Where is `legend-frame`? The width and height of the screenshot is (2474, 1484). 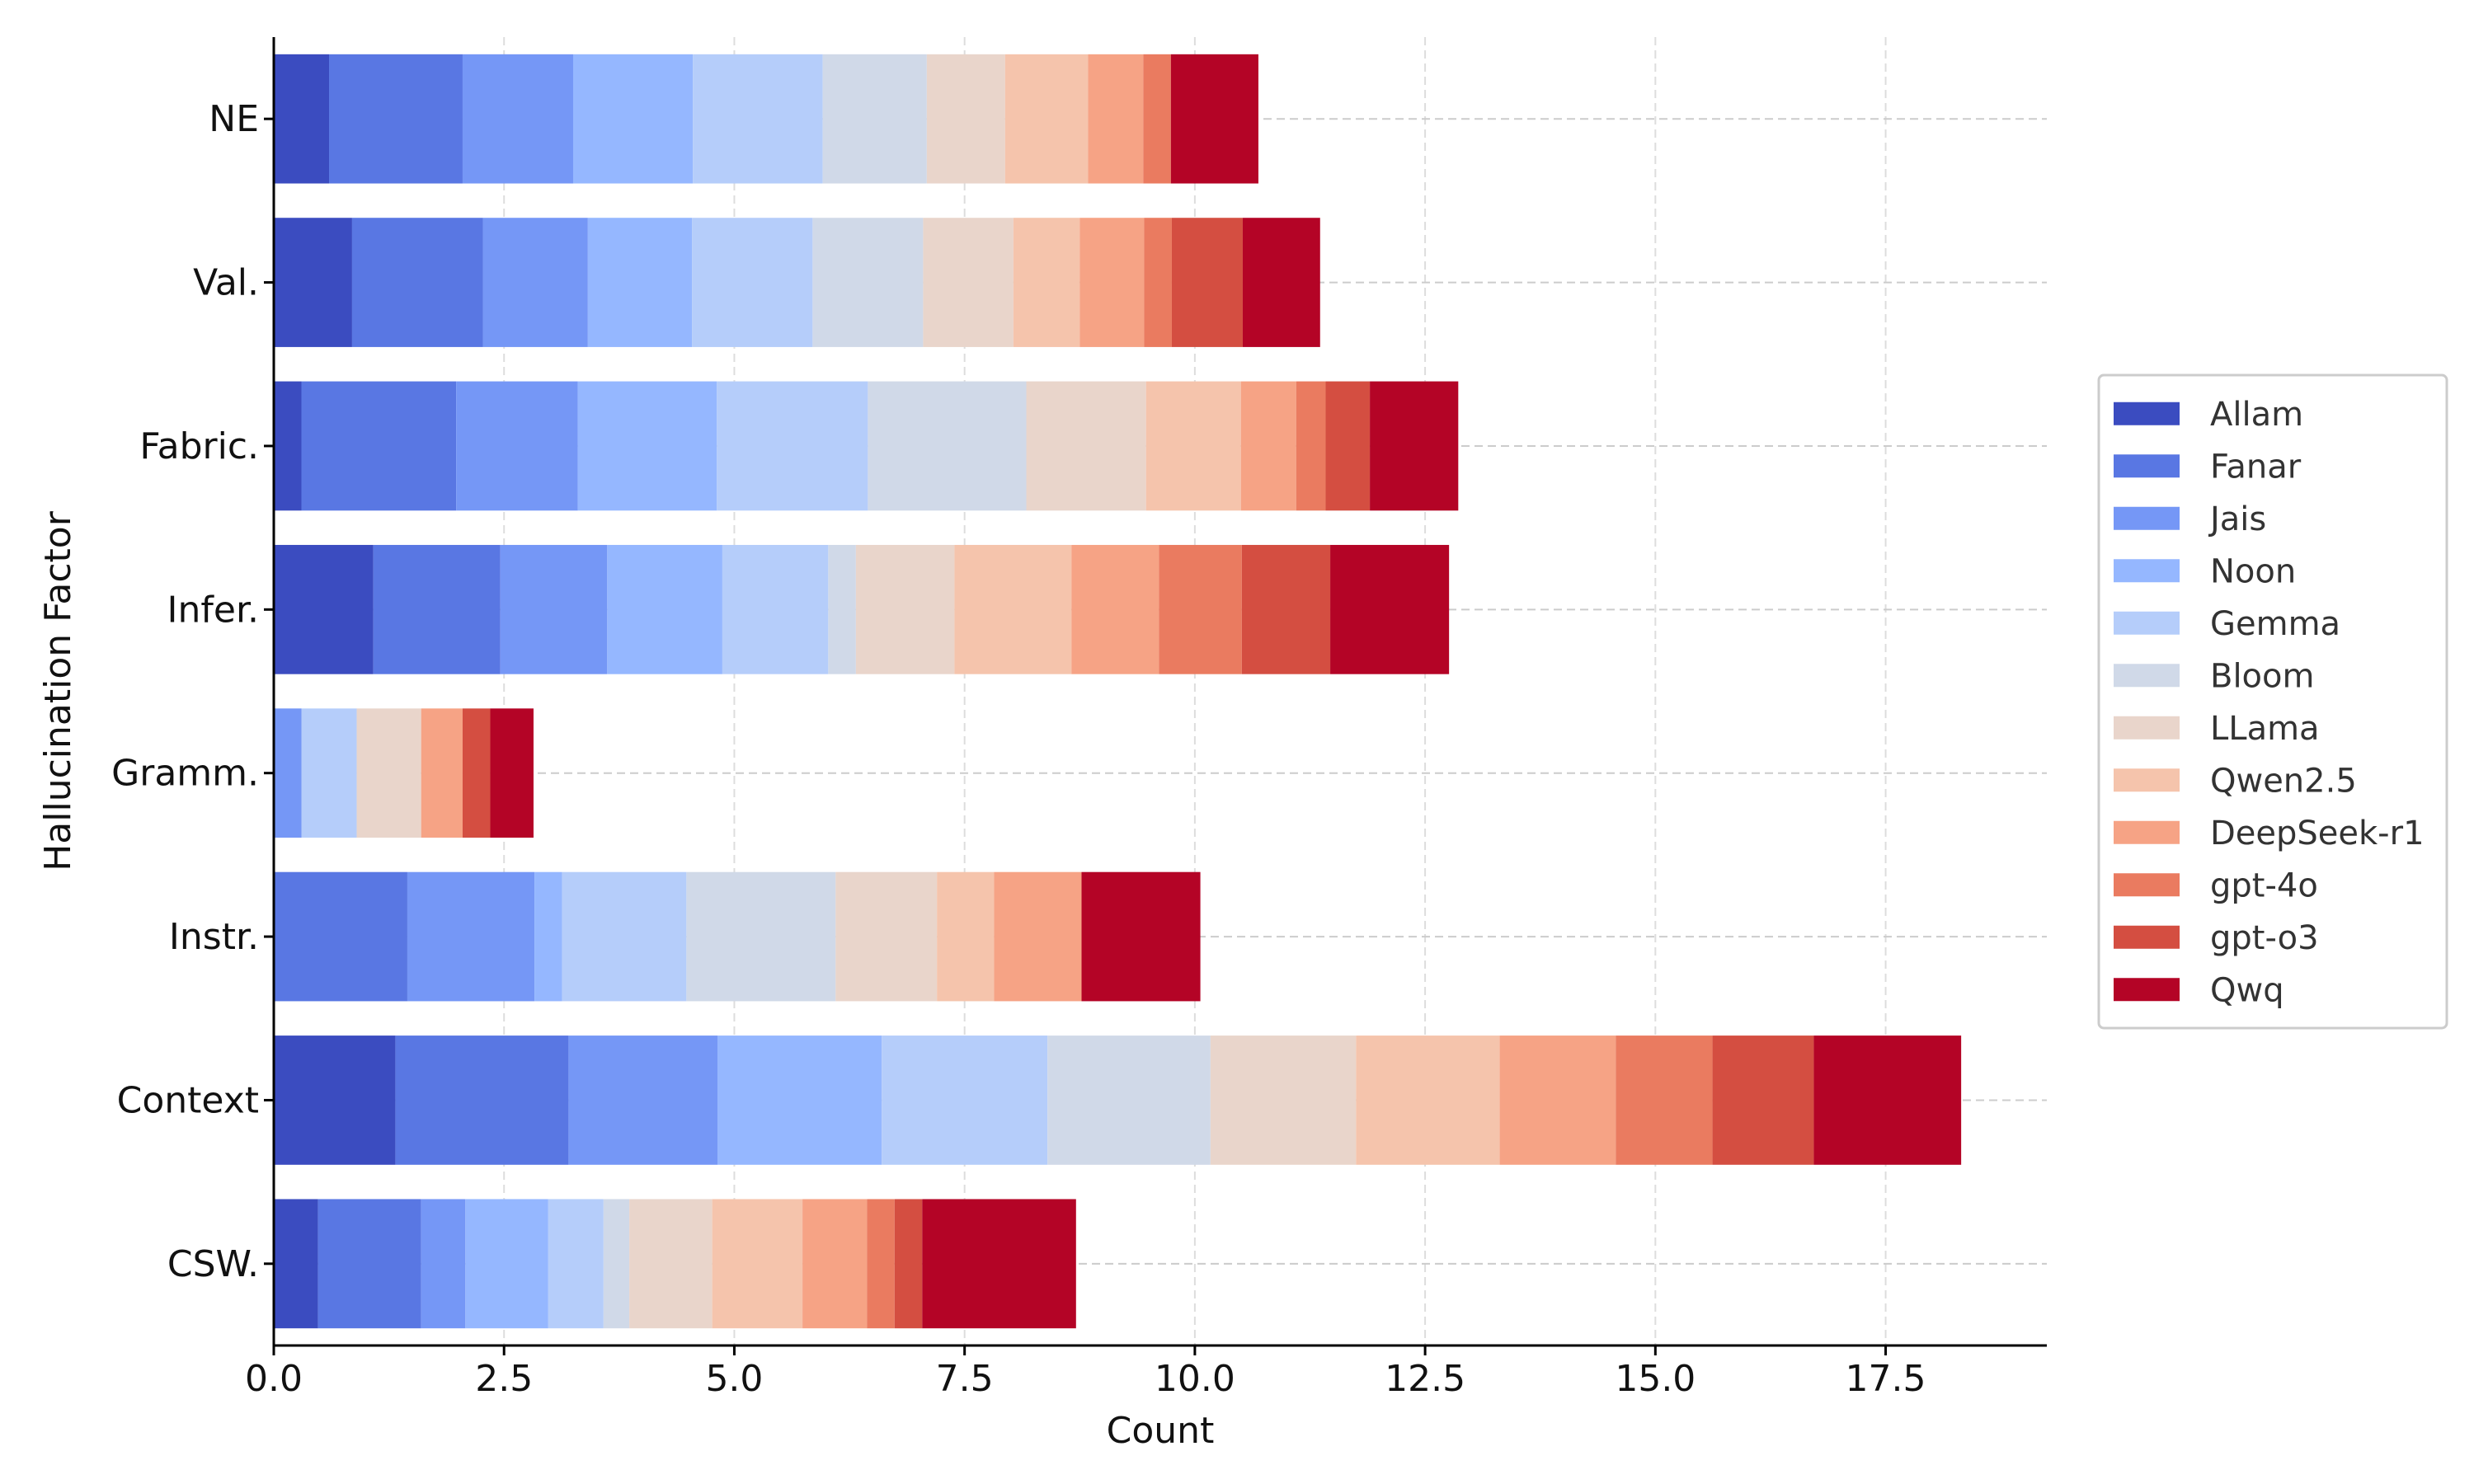 legend-frame is located at coordinates (2272, 701).